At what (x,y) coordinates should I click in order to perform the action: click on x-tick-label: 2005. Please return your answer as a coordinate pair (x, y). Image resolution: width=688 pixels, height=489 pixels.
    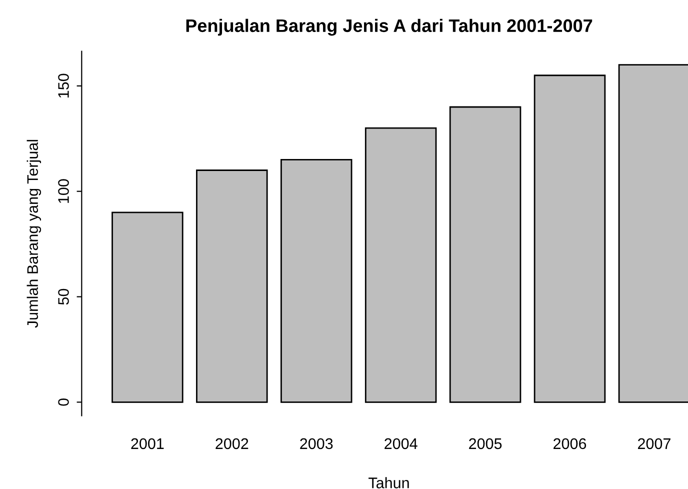
    Looking at the image, I should click on (485, 444).